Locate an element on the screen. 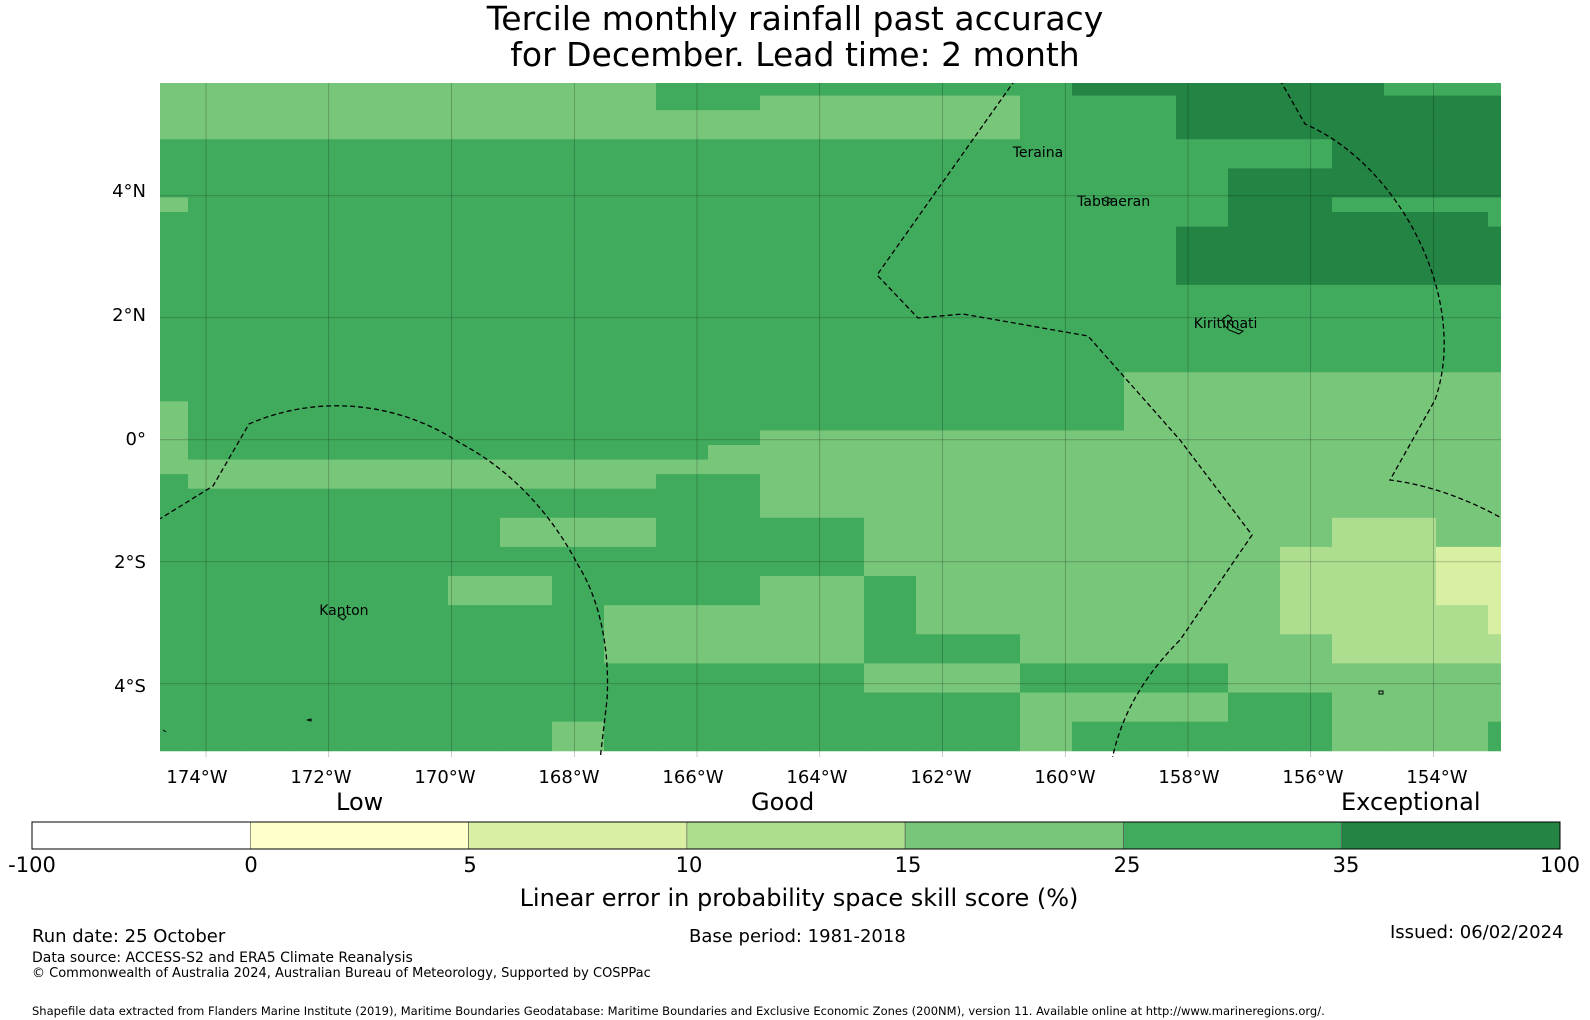 The image size is (1590, 1020). lon-label: 156°W is located at coordinates (1313, 777).